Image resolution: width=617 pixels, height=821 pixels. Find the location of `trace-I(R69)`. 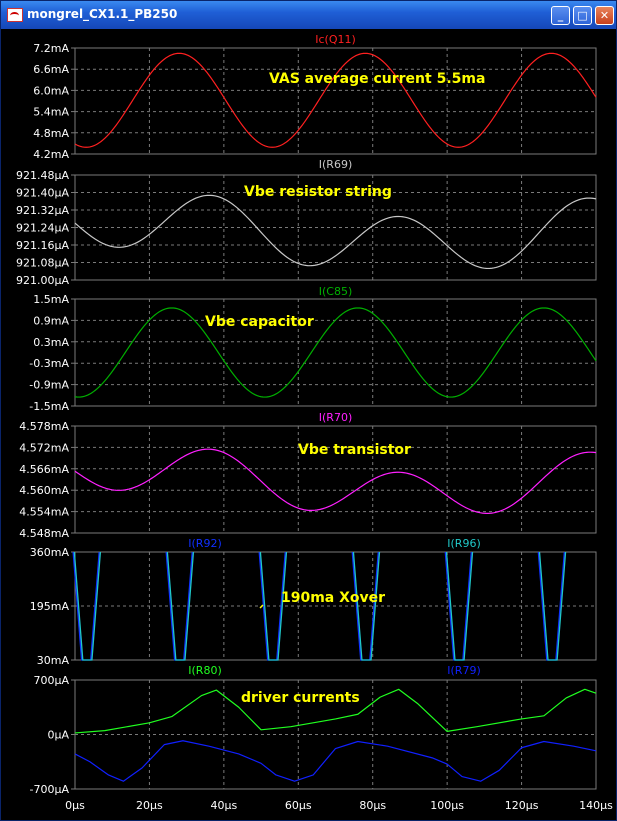

trace-I(R69) is located at coordinates (335, 232).